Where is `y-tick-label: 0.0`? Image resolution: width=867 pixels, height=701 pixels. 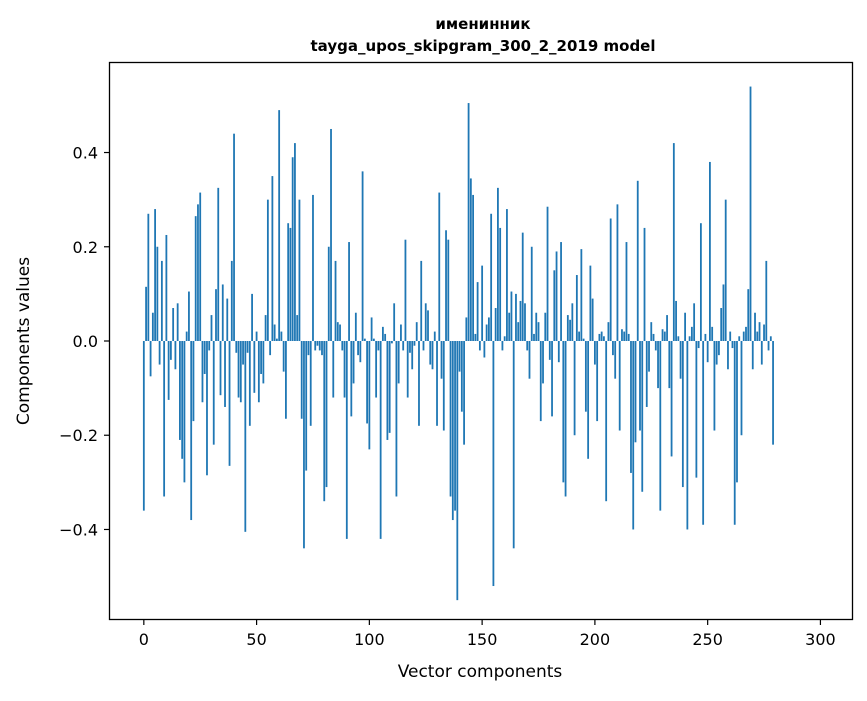 y-tick-label: 0.0 is located at coordinates (85, 341).